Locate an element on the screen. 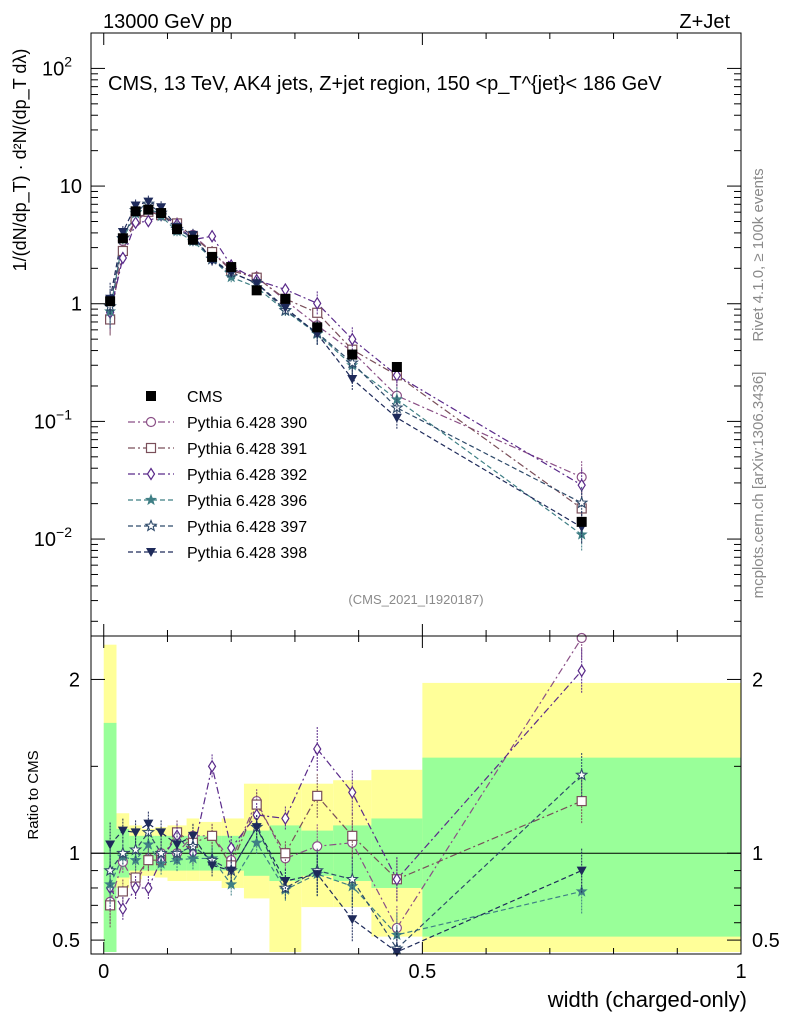 The height and width of the screenshot is (1024, 786). legend-marker-cms is located at coordinates (151, 396).